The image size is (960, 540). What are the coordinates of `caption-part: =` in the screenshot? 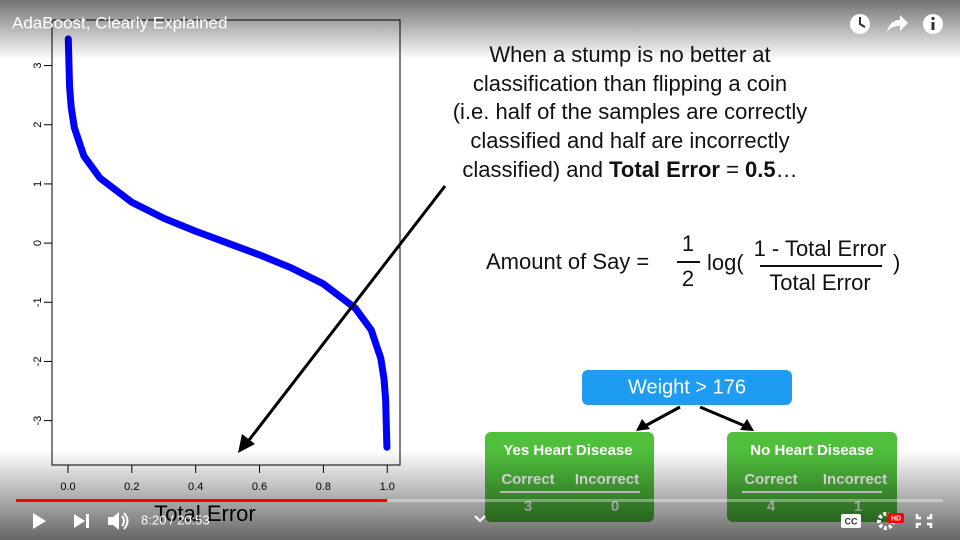 It's located at (732, 169).